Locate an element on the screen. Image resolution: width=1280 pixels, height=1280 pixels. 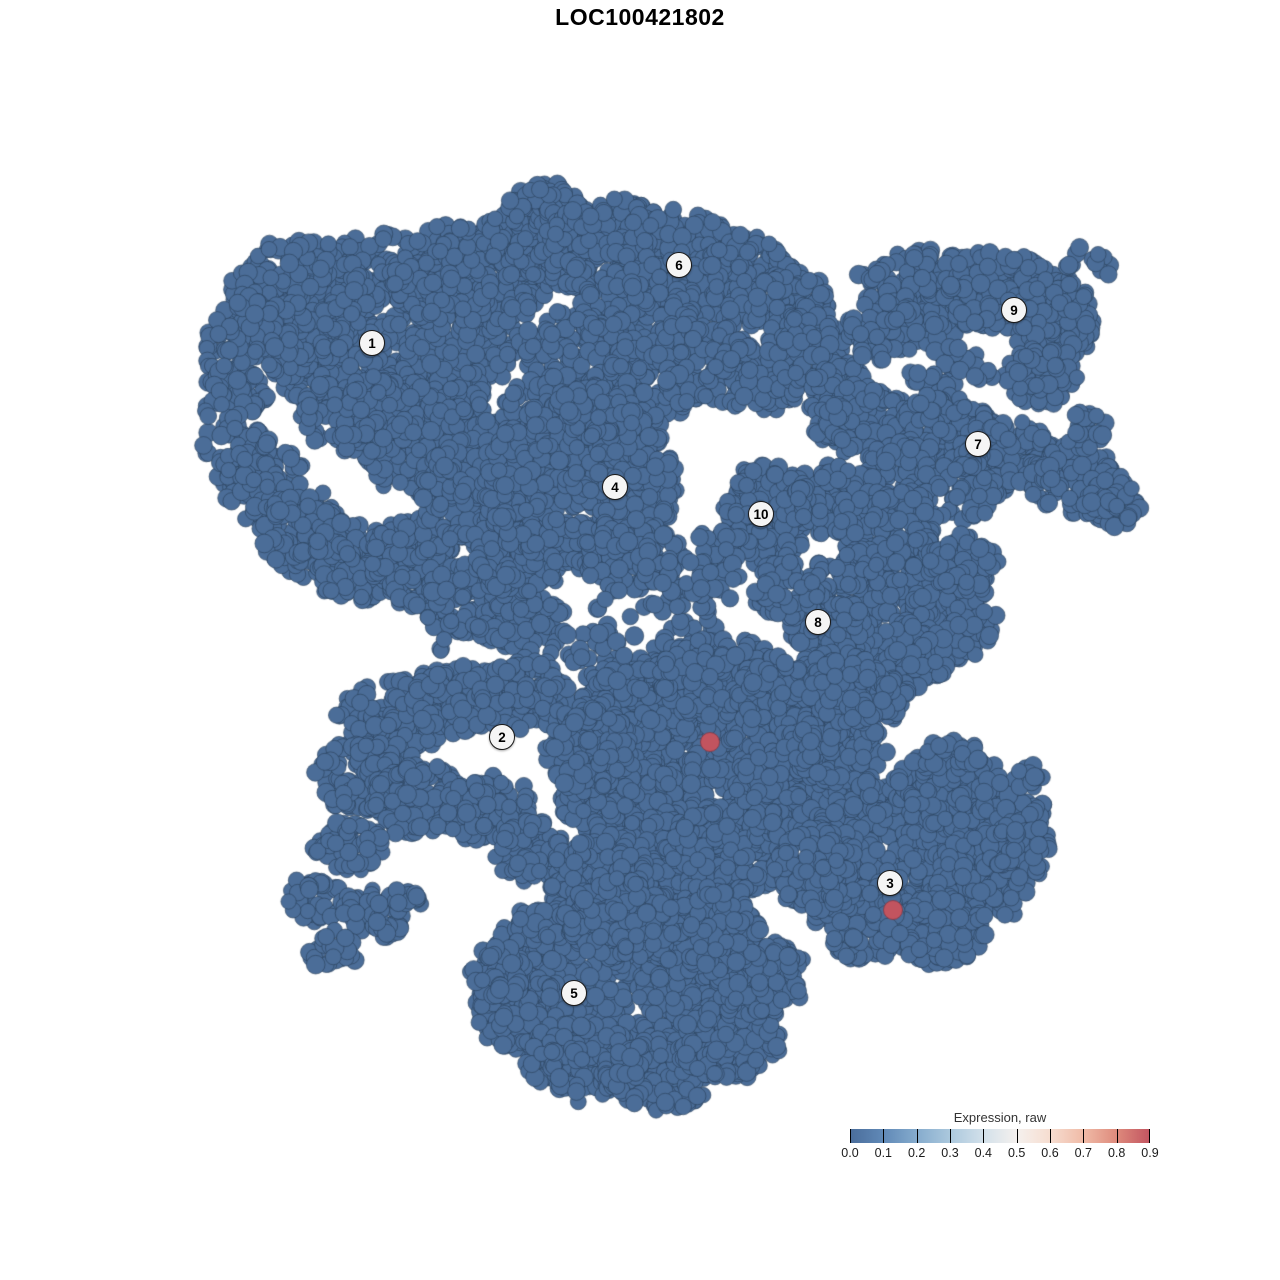
legend-colorbar is located at coordinates (1000, 1136).